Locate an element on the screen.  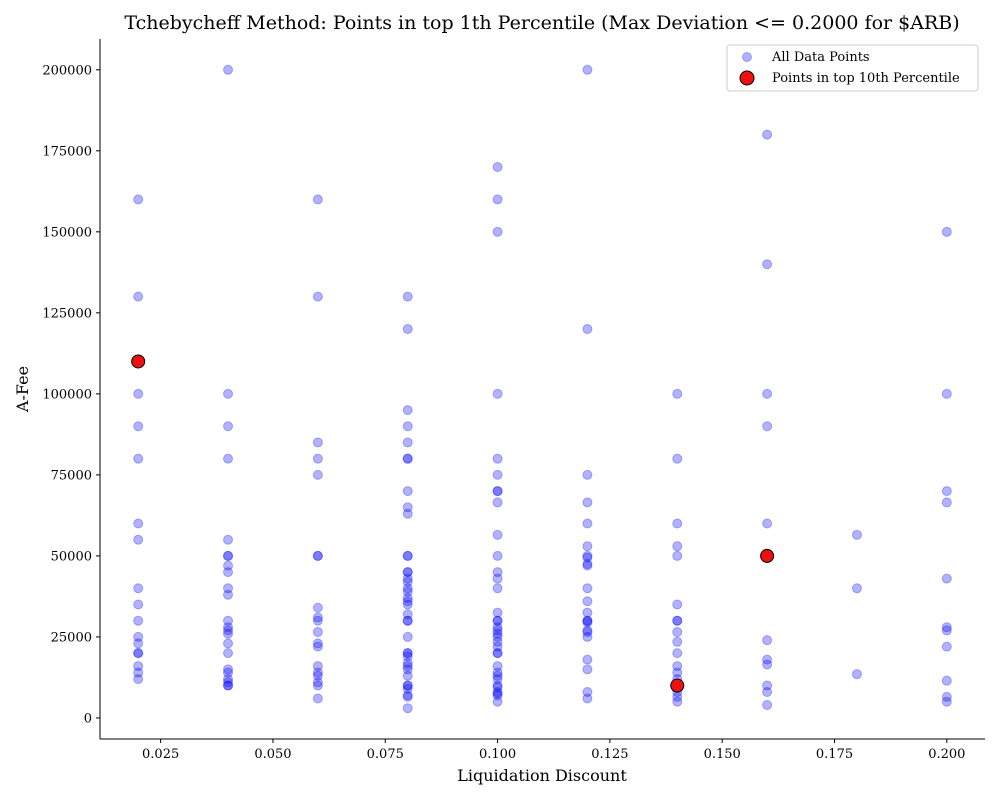
x-tick-label: 0.200 is located at coordinates (946, 754).